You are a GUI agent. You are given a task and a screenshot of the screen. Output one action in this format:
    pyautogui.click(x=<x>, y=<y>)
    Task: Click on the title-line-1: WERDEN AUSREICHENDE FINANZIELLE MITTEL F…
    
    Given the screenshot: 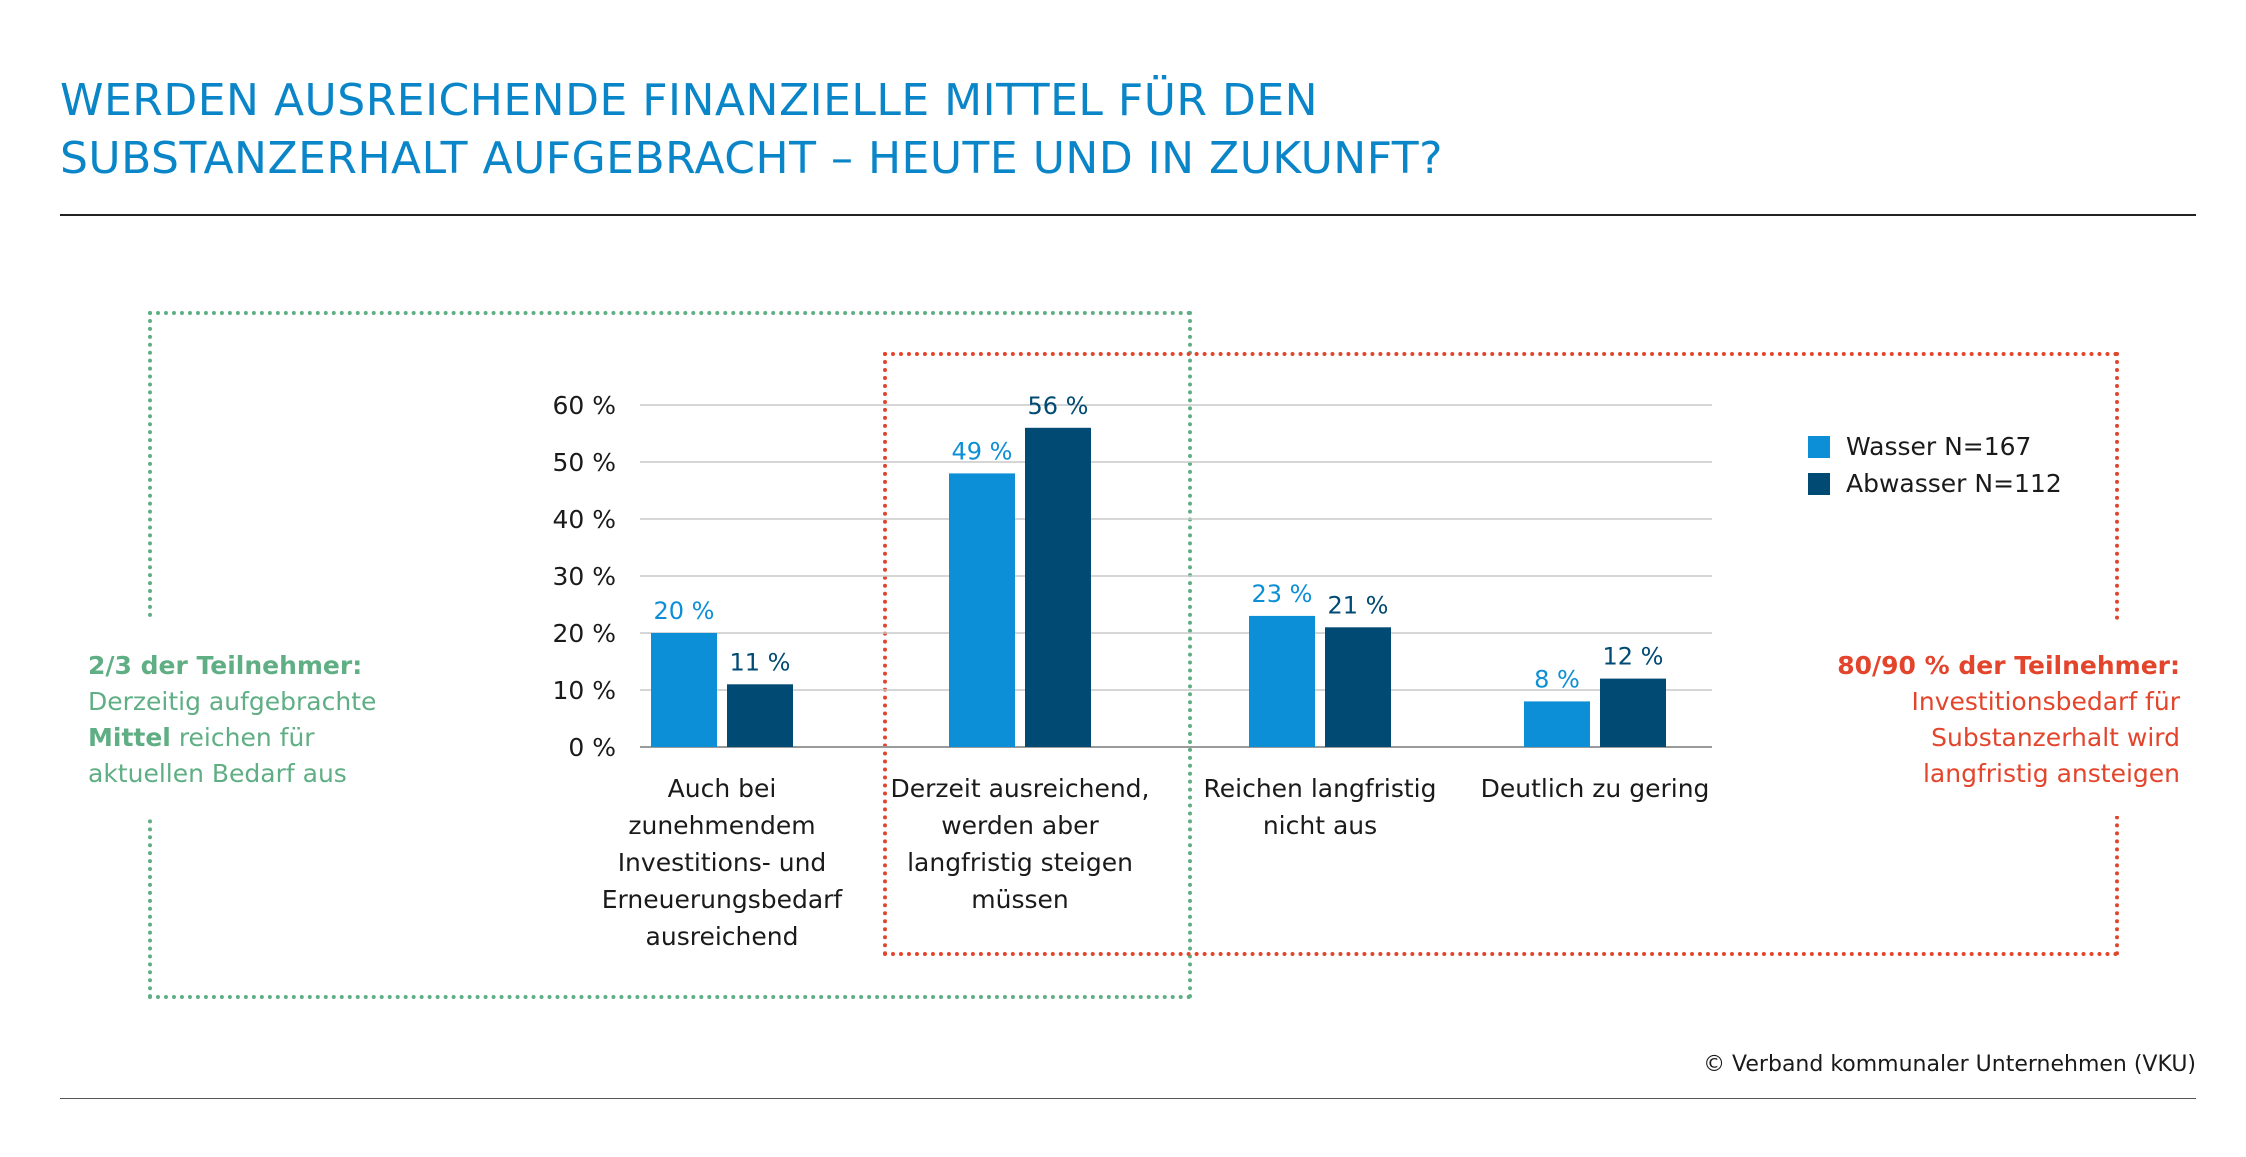 What is the action you would take?
    pyautogui.click(x=689, y=100)
    